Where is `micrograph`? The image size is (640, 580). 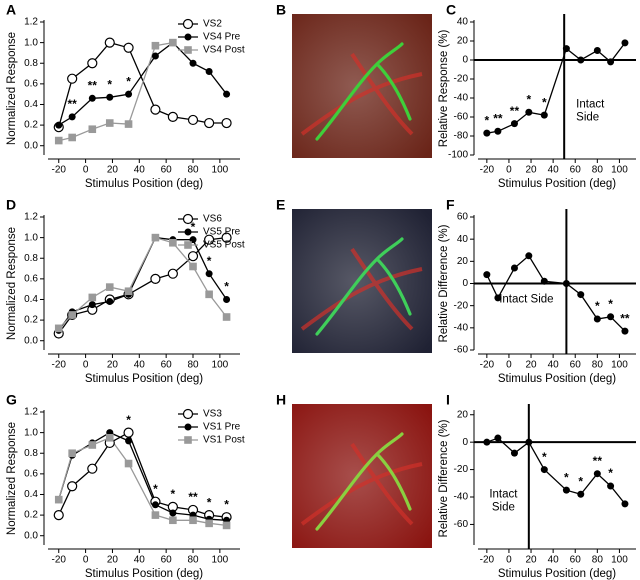 micrograph is located at coordinates (362, 476).